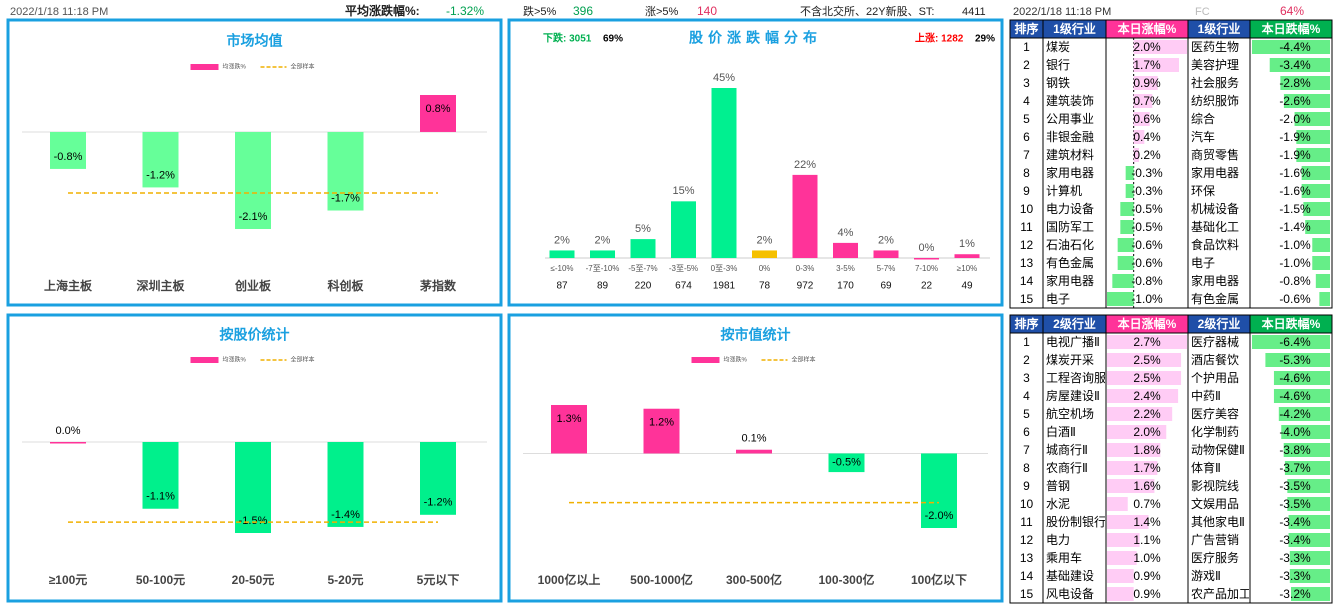 The width and height of the screenshot is (1340, 611). Describe the element at coordinates (642, 268) in the screenshot. I see `x-tick-label: -5至-7%` at that location.